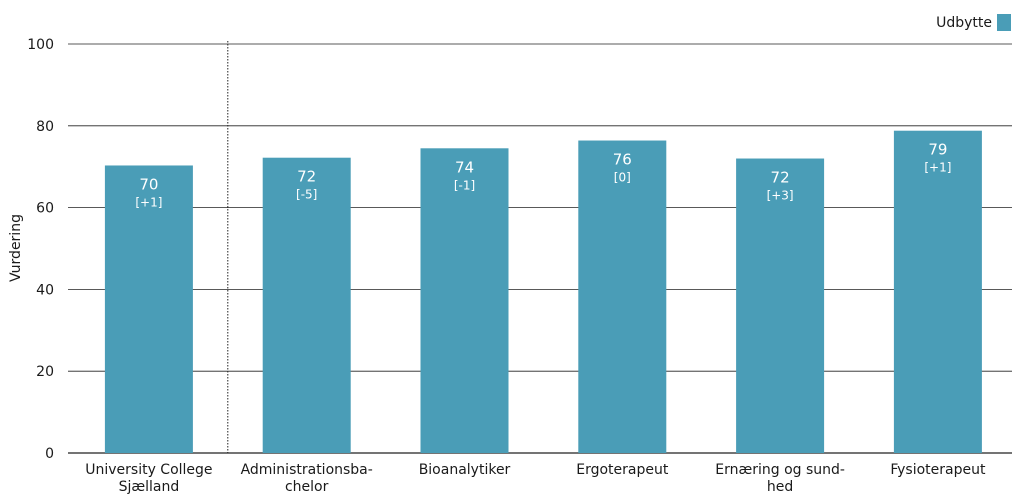  Describe the element at coordinates (937, 150) in the screenshot. I see `bar-value-label: 79` at that location.